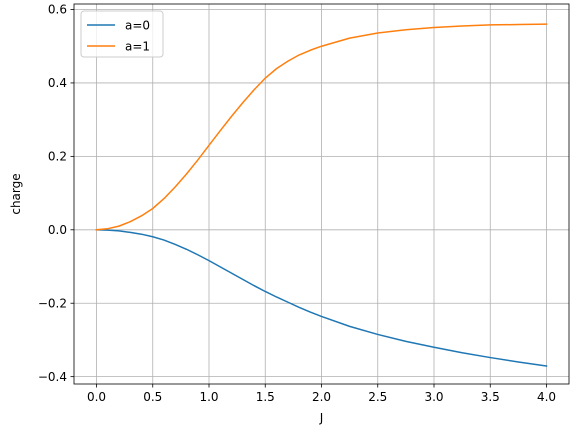  Describe the element at coordinates (321, 397) in the screenshot. I see `x-tick-label: 2.0` at that location.